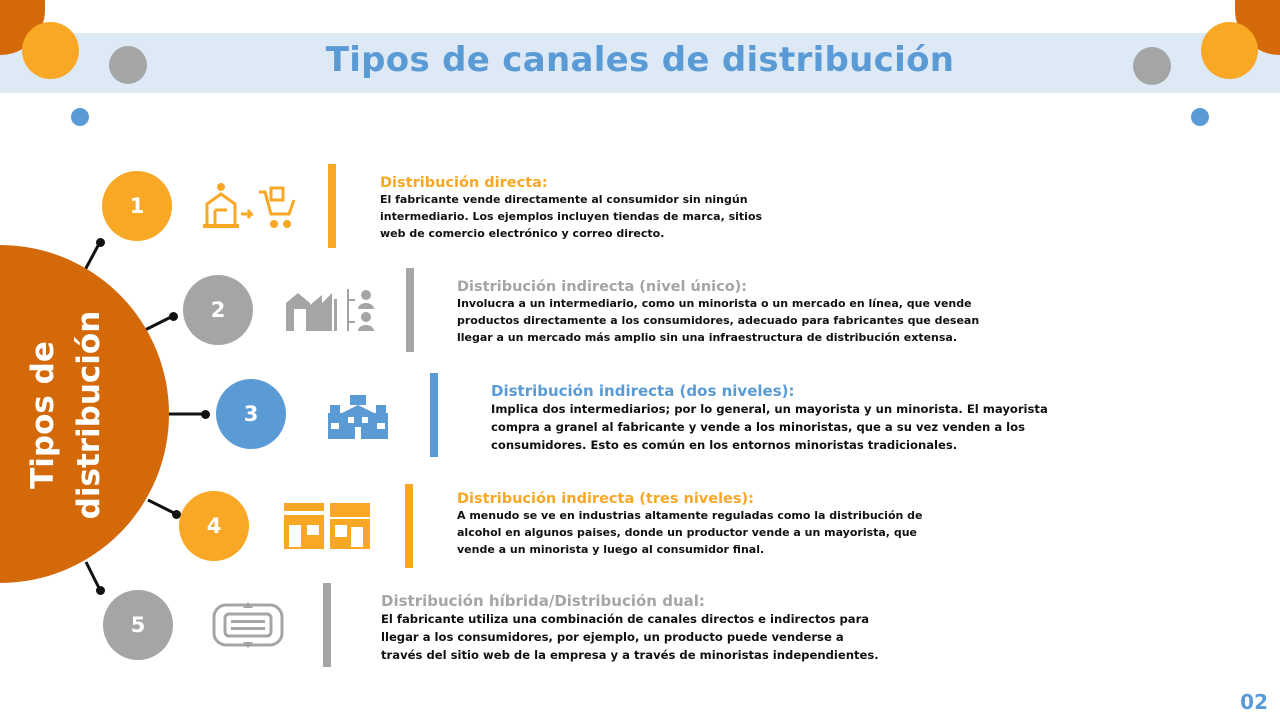 The height and width of the screenshot is (720, 1280). I want to click on page-number: 02, so click(1254, 702).